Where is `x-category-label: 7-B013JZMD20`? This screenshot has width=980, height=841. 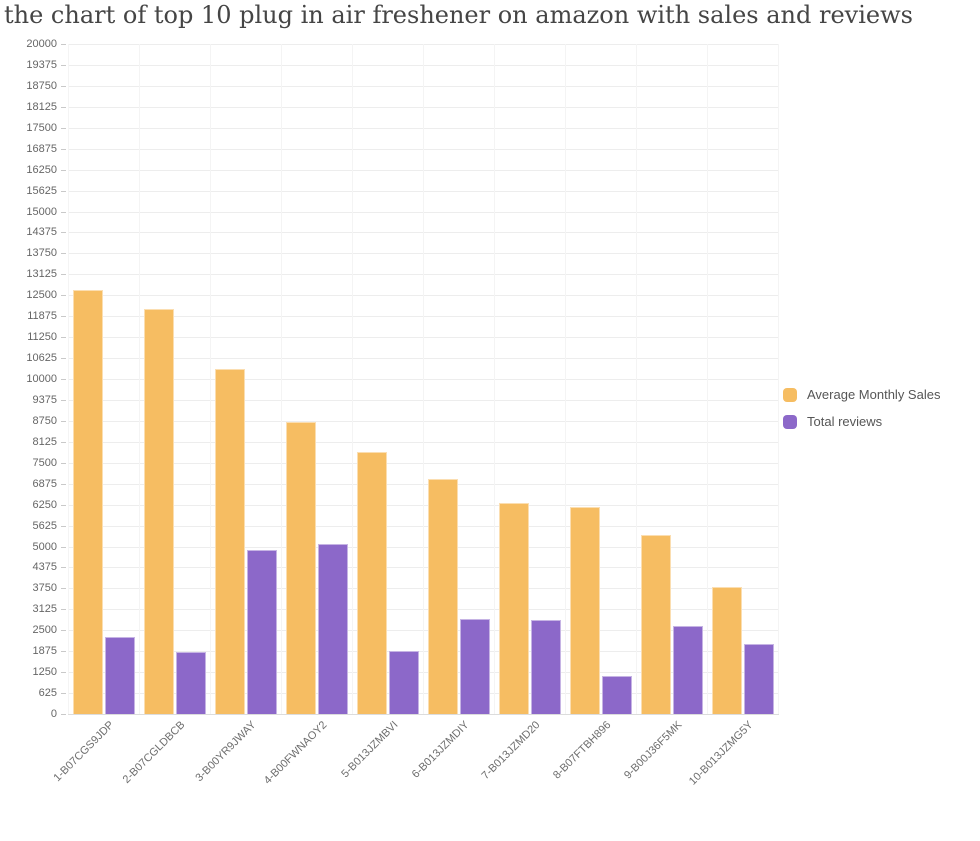
x-category-label: 7-B013JZMD20 is located at coordinates (510, 750).